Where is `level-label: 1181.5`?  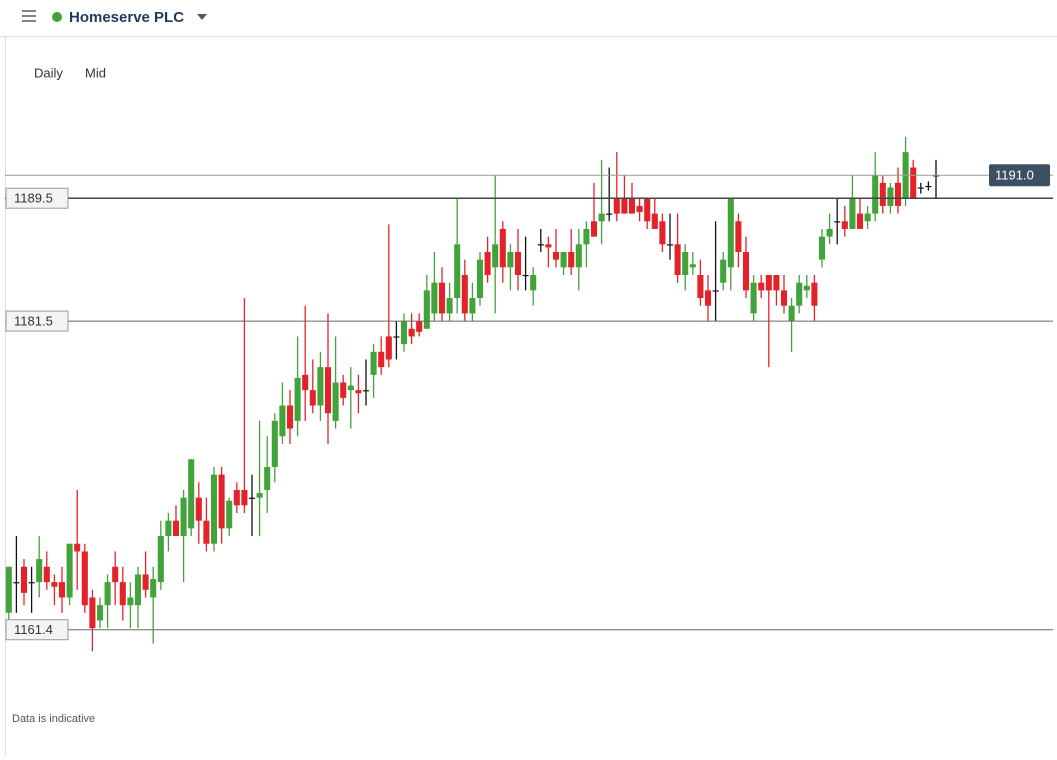 level-label: 1181.5 is located at coordinates (33, 321).